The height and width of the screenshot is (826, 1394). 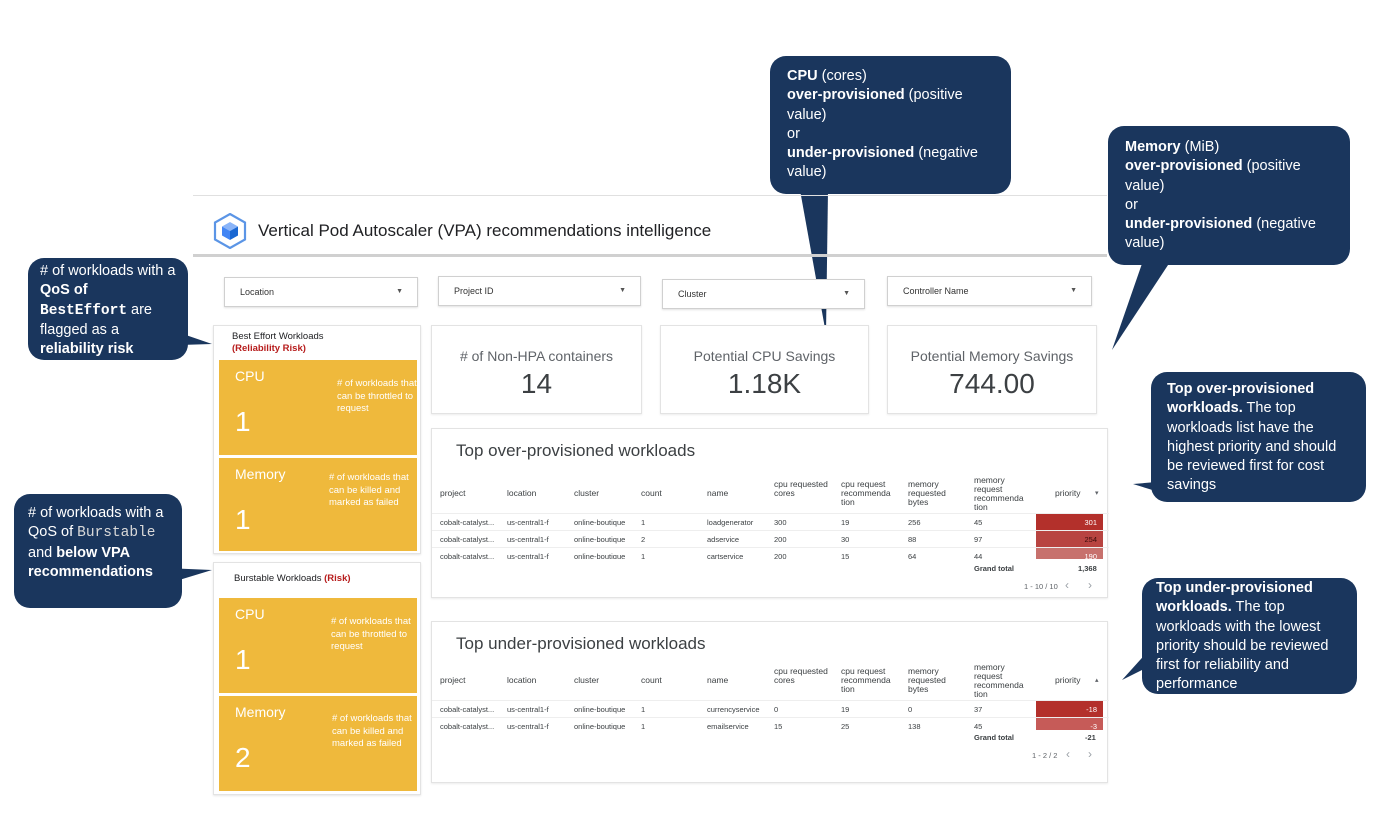 What do you see at coordinates (763, 294) in the screenshot?
I see `cluster-filter: Cluster ▼` at bounding box center [763, 294].